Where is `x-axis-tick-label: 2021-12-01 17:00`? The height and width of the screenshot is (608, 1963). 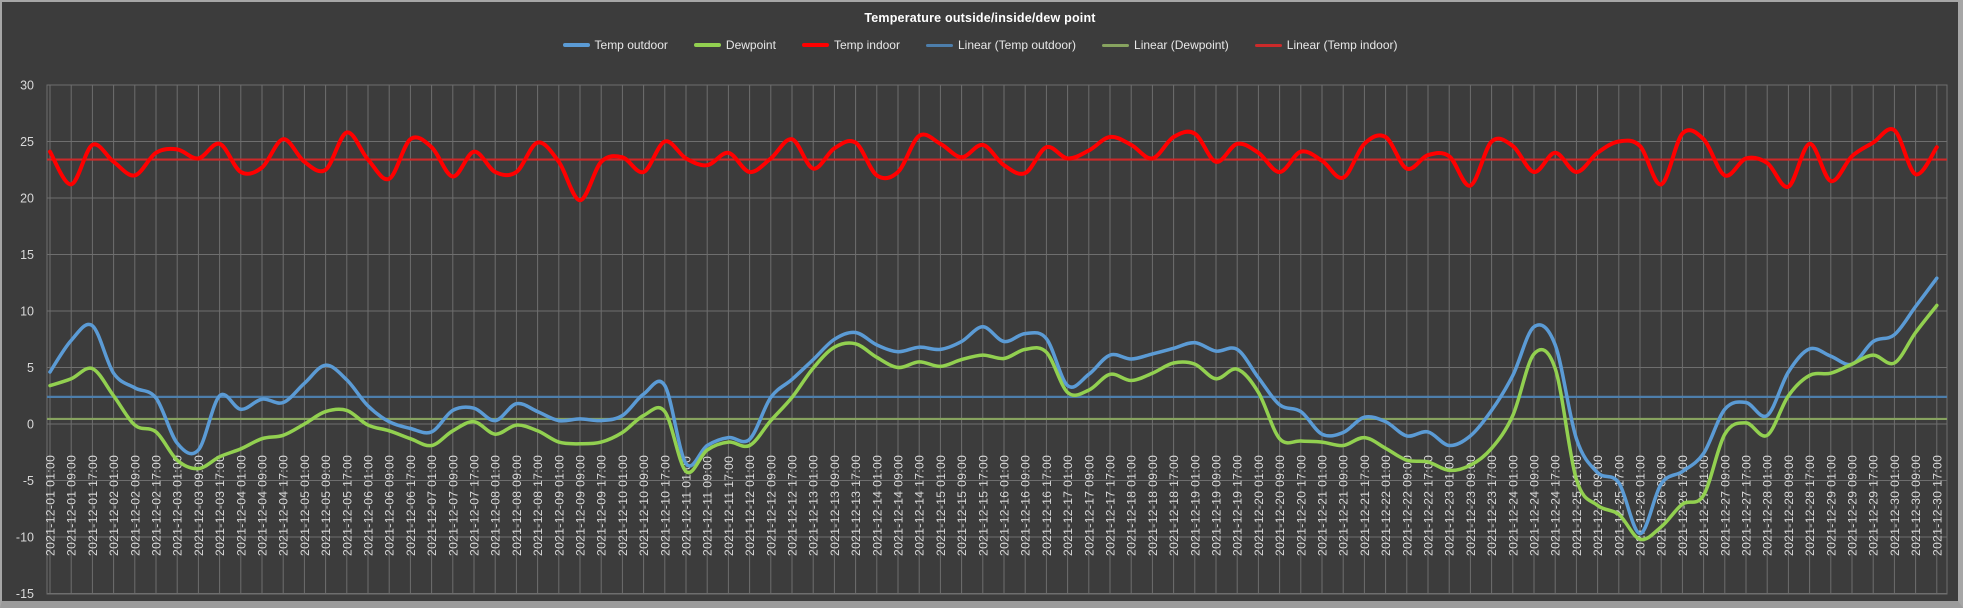
x-axis-tick-label: 2021-12-01 17:00 is located at coordinates (93, 505).